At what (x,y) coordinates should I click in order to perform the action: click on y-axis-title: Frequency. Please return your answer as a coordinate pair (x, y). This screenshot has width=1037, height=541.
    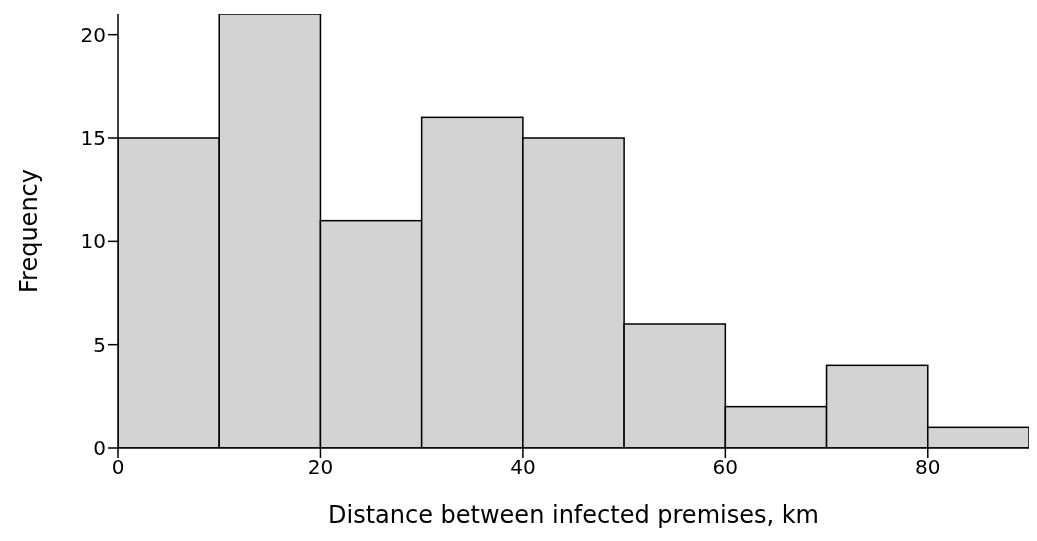
    Looking at the image, I should click on (28, 231).